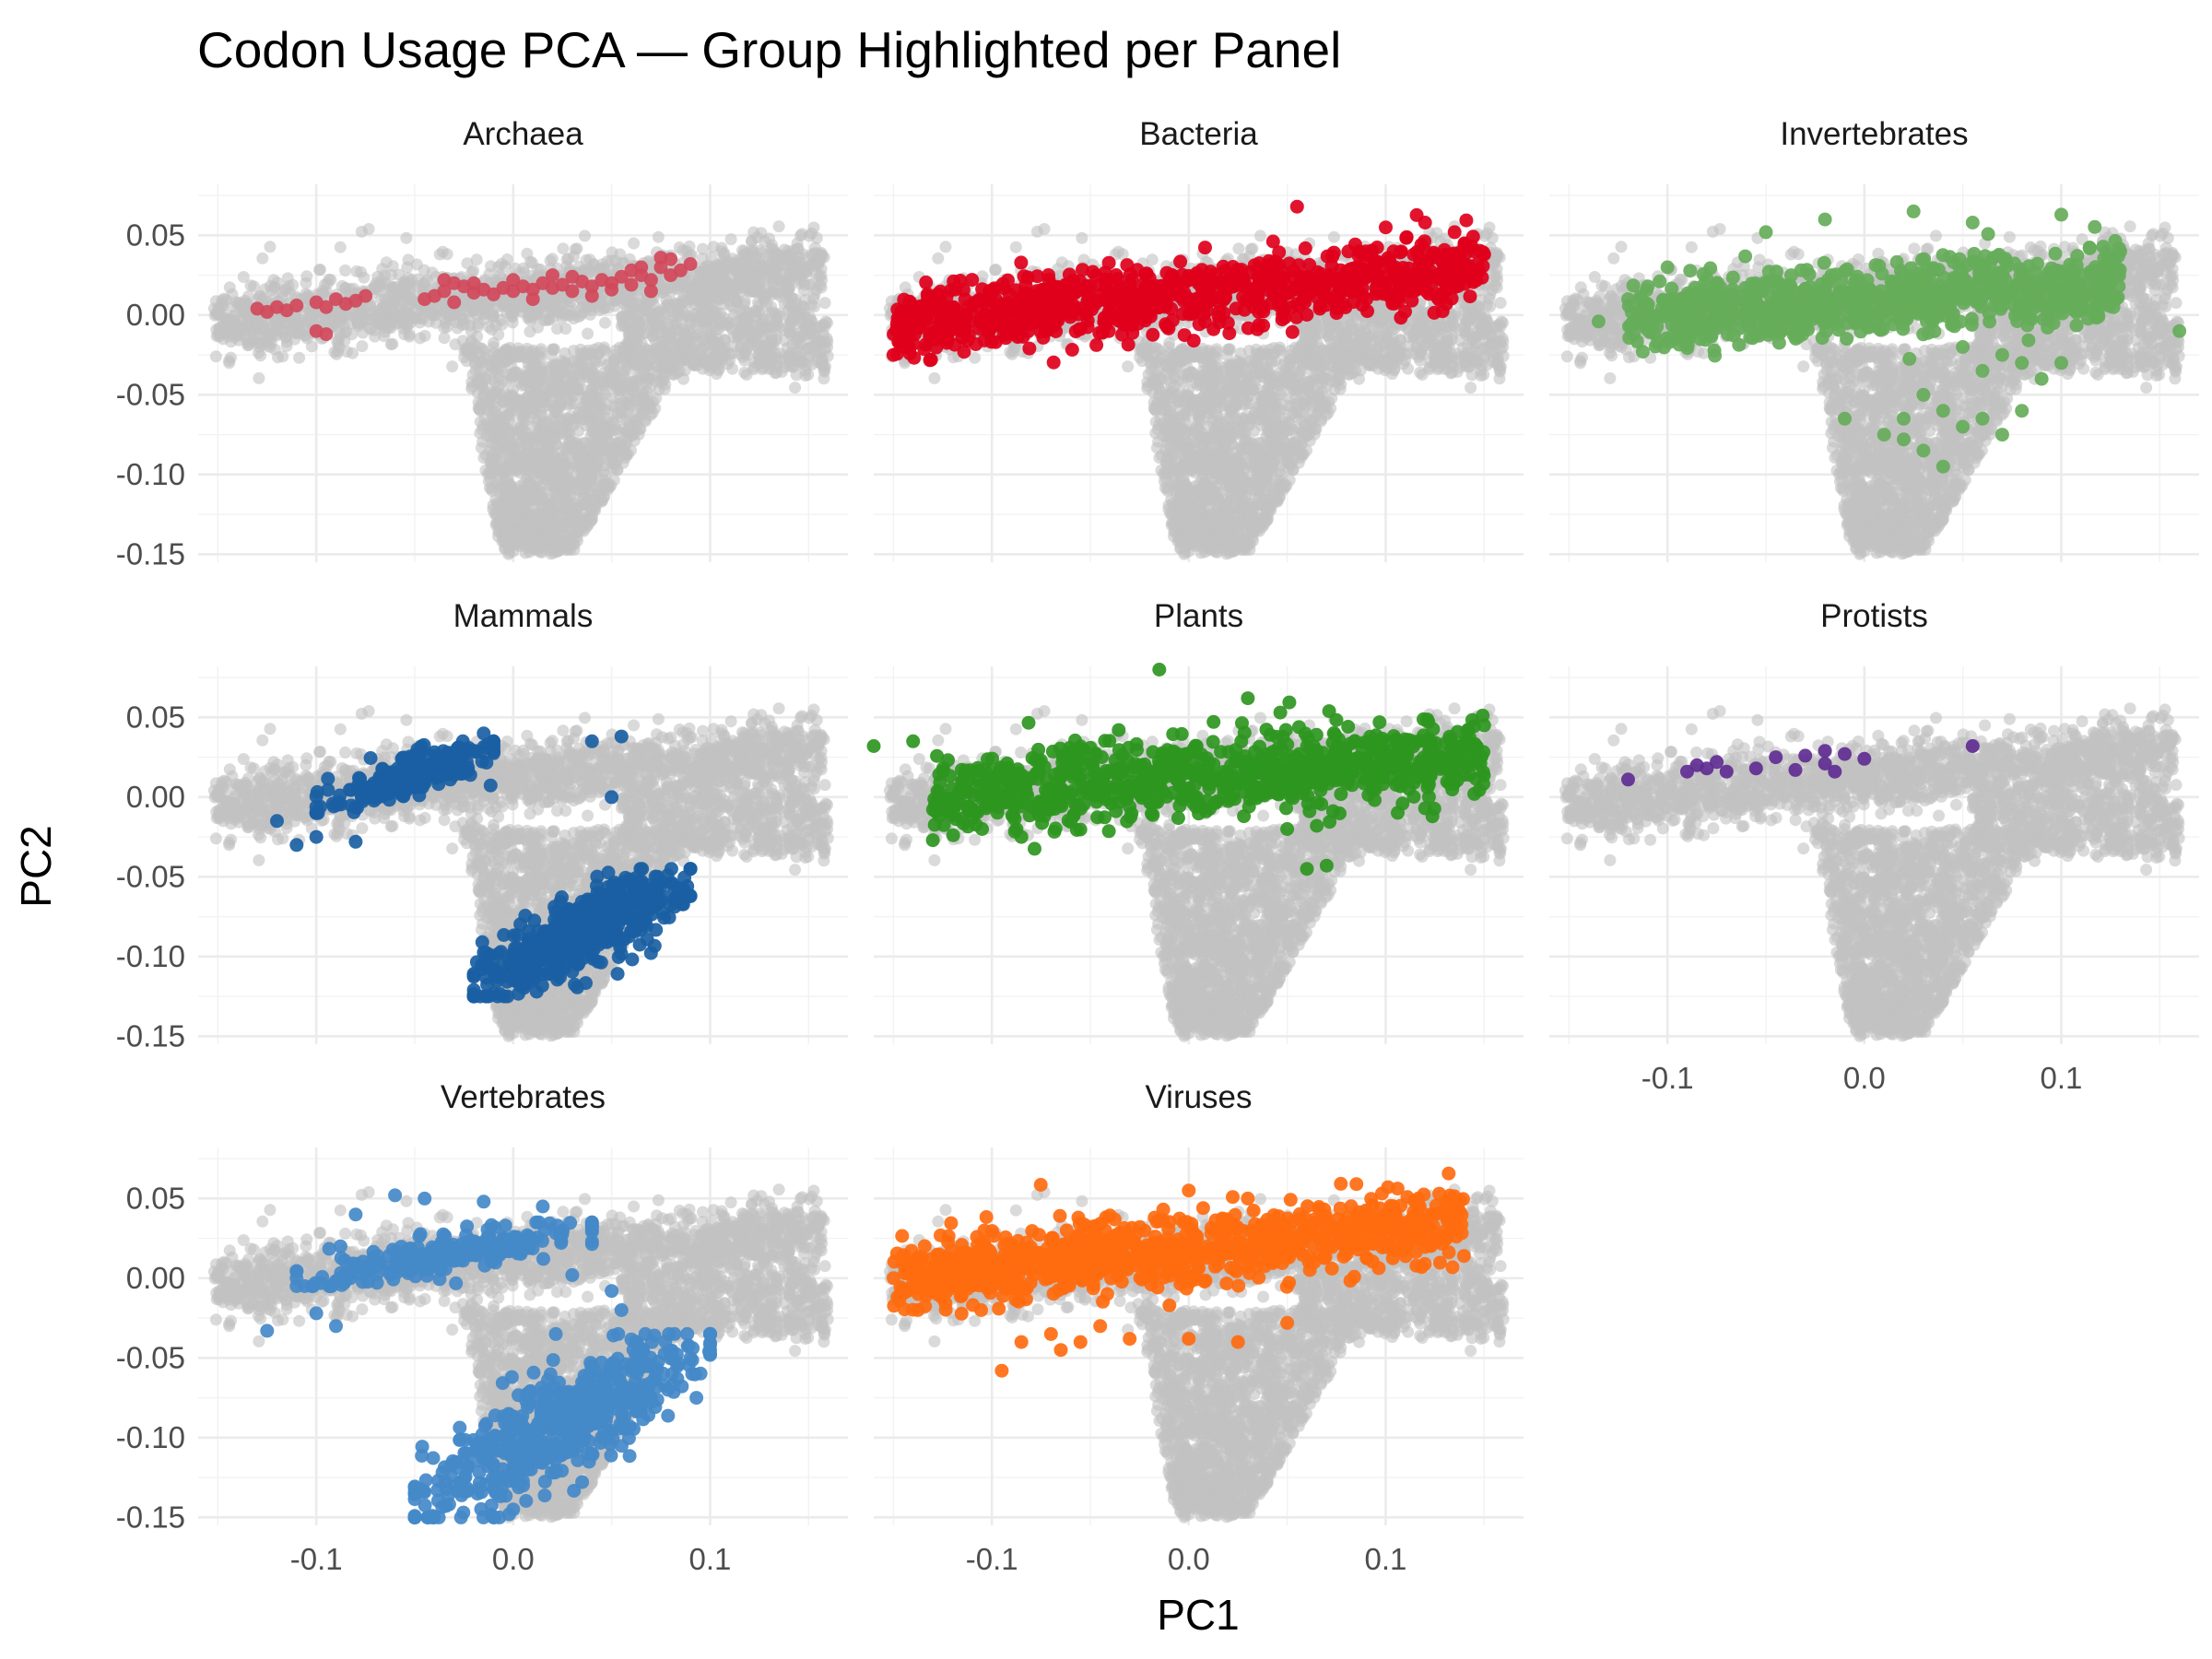 The height and width of the screenshot is (1659, 2212). I want to click on background-points, so click(521, 390).